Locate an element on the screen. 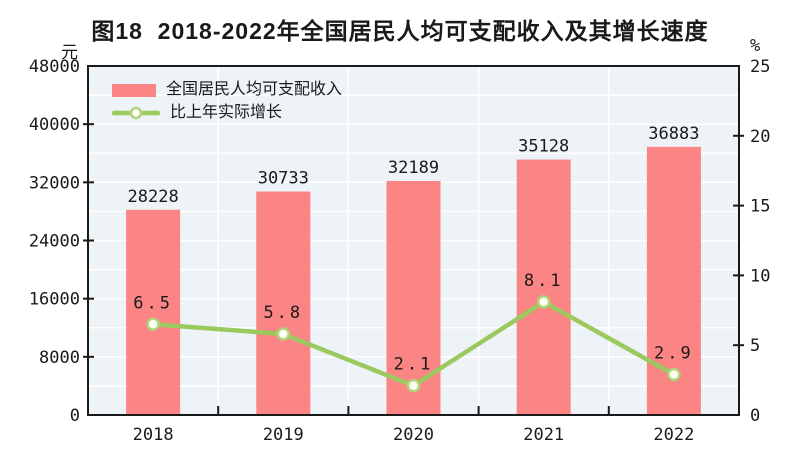 Image resolution: width=800 pixels, height=462 pixels. x-tick-label-2021: 2021 is located at coordinates (543, 435).